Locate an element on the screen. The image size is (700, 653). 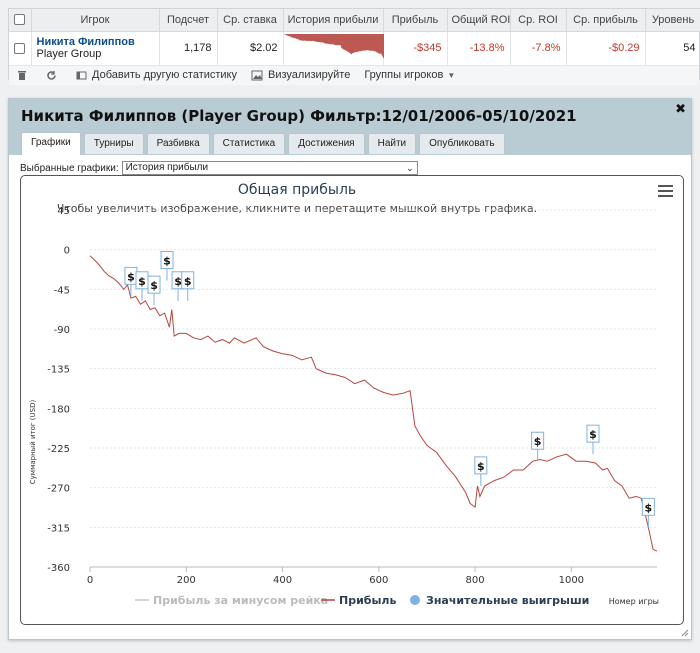
avg-stake-cell: $2.02 is located at coordinates (250, 48).